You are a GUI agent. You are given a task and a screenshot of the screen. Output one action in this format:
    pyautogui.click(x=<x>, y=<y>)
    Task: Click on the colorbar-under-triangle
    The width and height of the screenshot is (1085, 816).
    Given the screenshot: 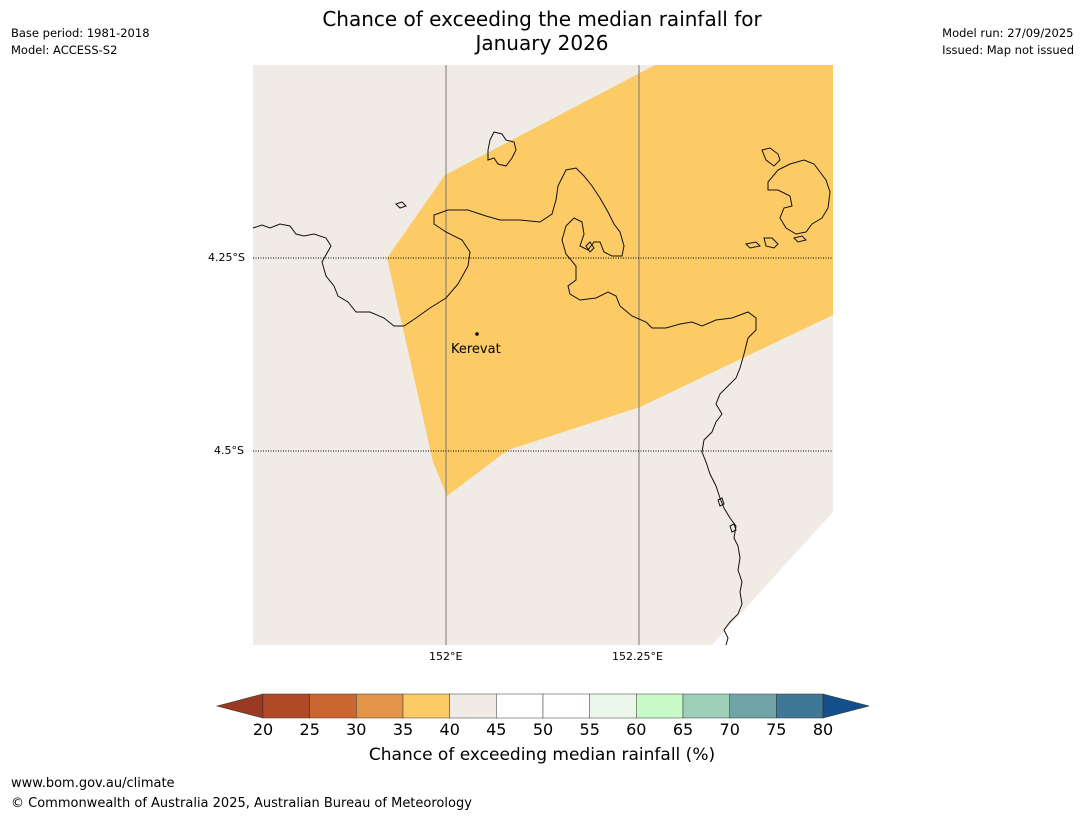 What is the action you would take?
    pyautogui.click(x=239, y=706)
    